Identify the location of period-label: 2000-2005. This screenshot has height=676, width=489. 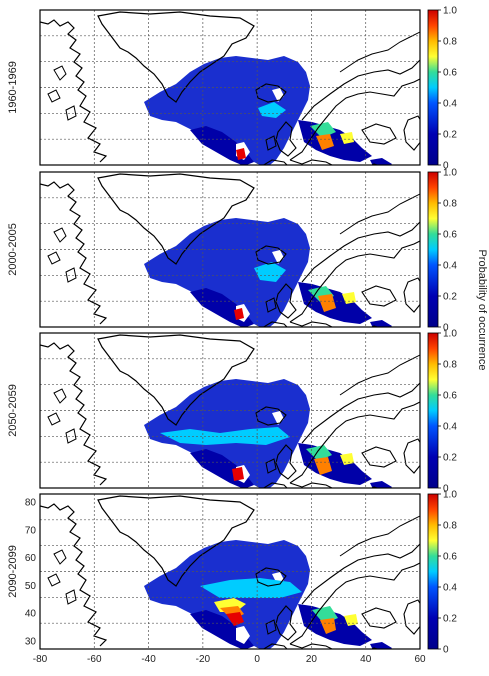
(13, 249).